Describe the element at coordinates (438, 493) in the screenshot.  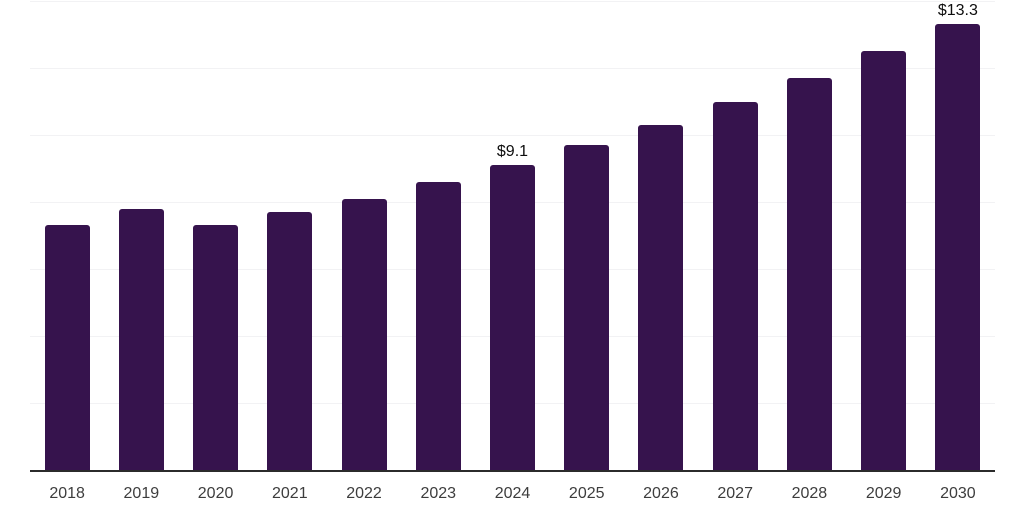
I see `x-tick-label-2023: 2023` at that location.